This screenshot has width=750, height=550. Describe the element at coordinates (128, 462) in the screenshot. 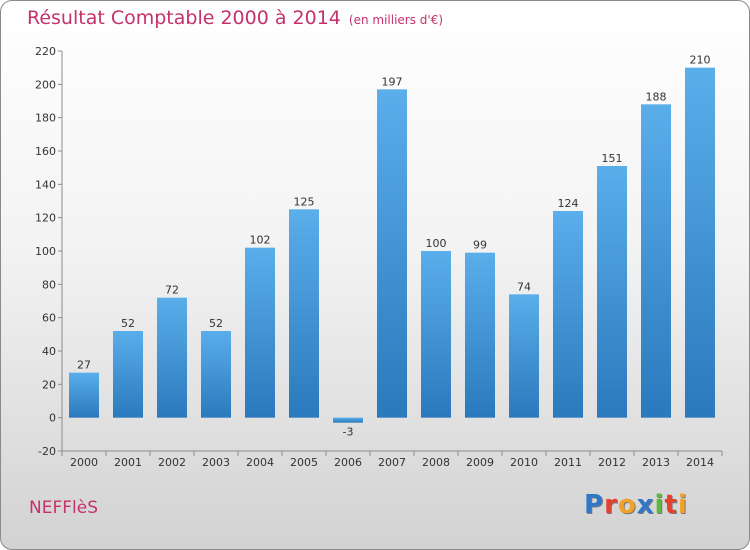

I see `x-tick-label: 2001` at that location.